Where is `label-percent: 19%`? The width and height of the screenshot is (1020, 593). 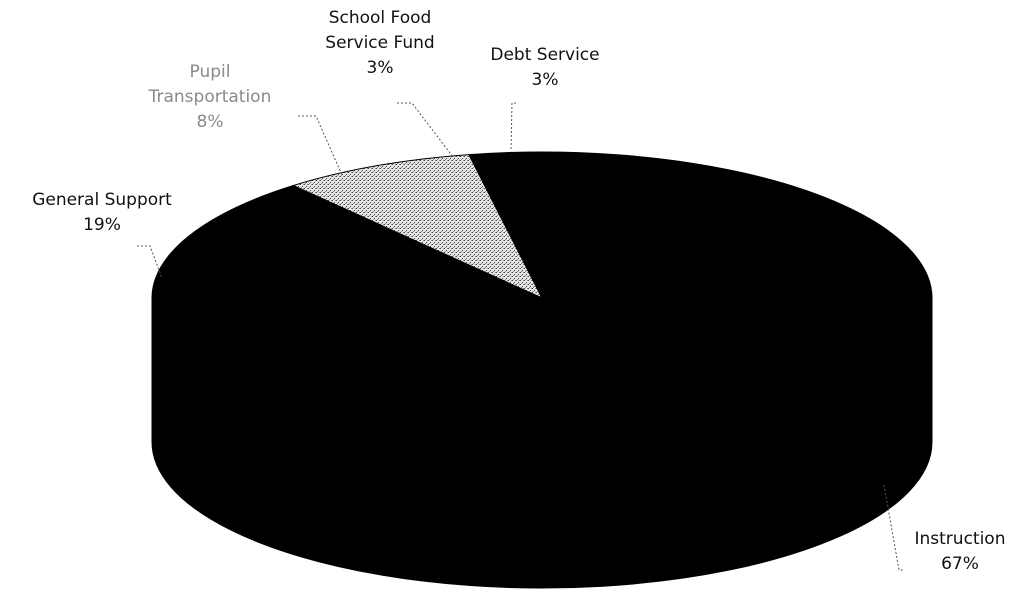 label-percent: 19% is located at coordinates (102, 225).